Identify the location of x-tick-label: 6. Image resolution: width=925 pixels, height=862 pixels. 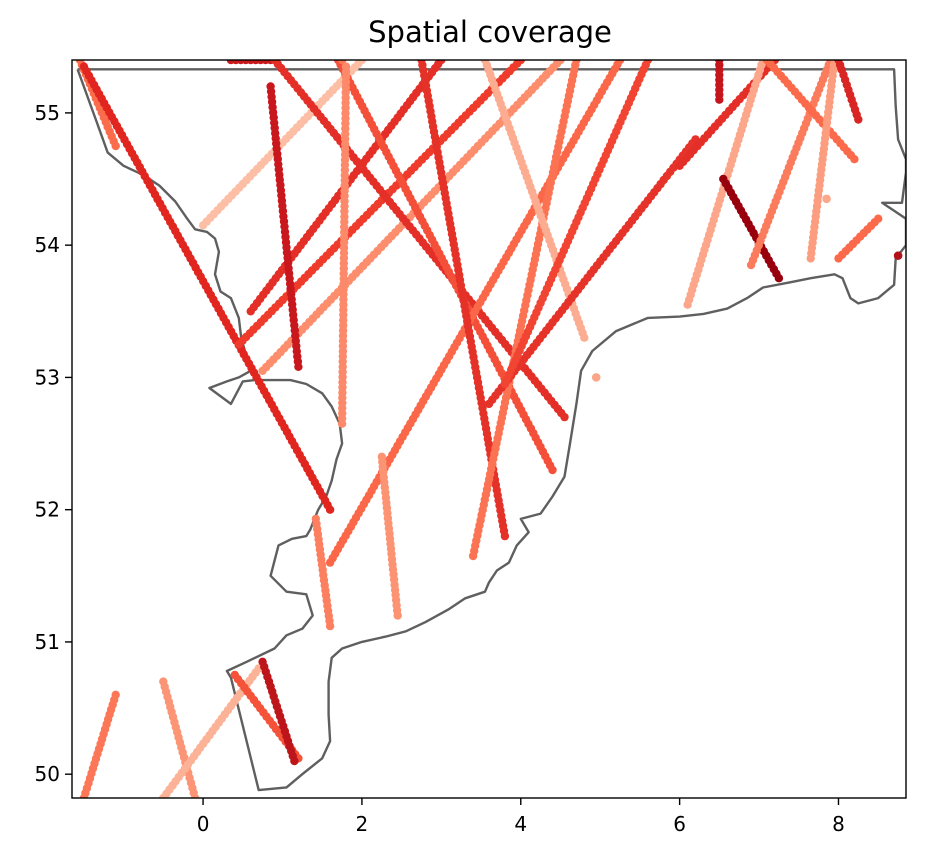
(679, 824).